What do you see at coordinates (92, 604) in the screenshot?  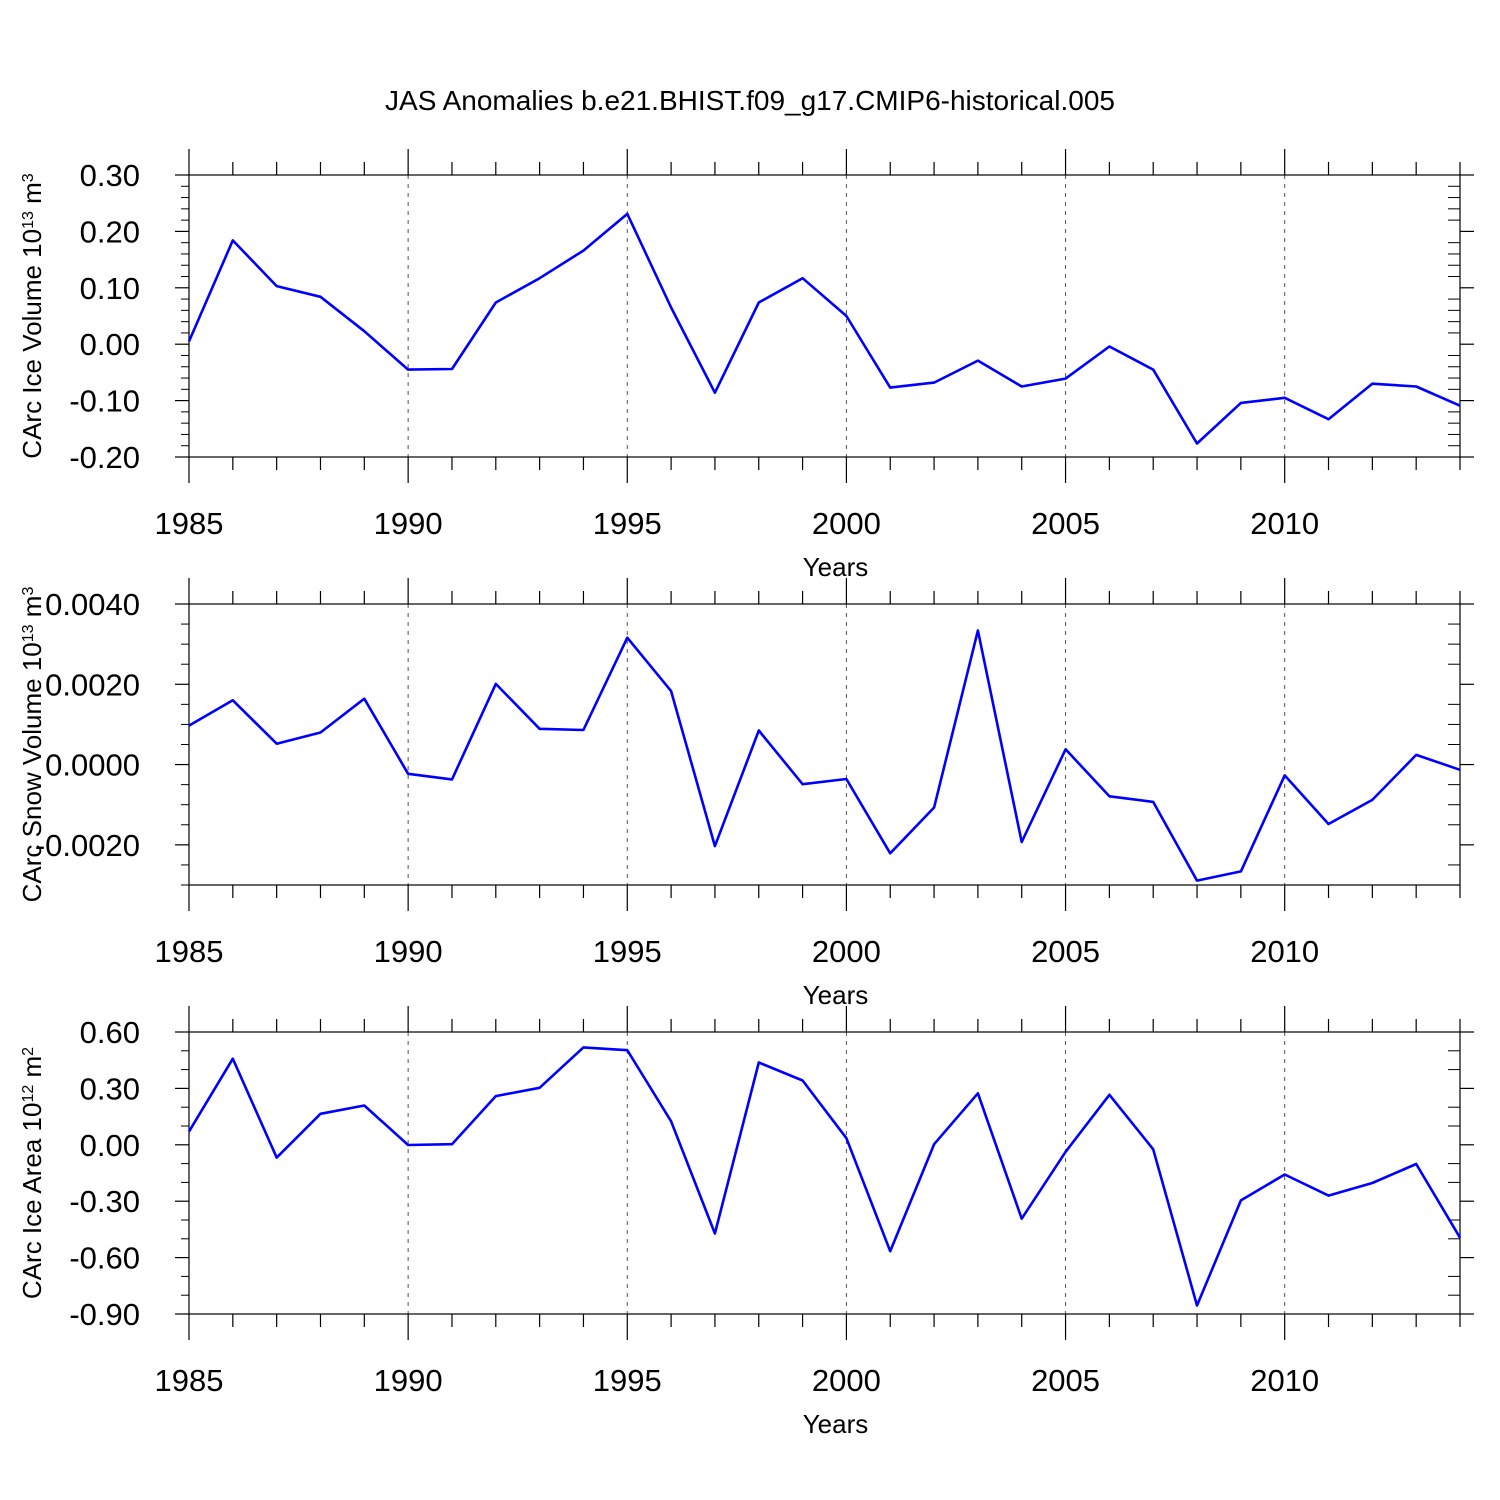 I see `y-tick-label: 0.0040` at bounding box center [92, 604].